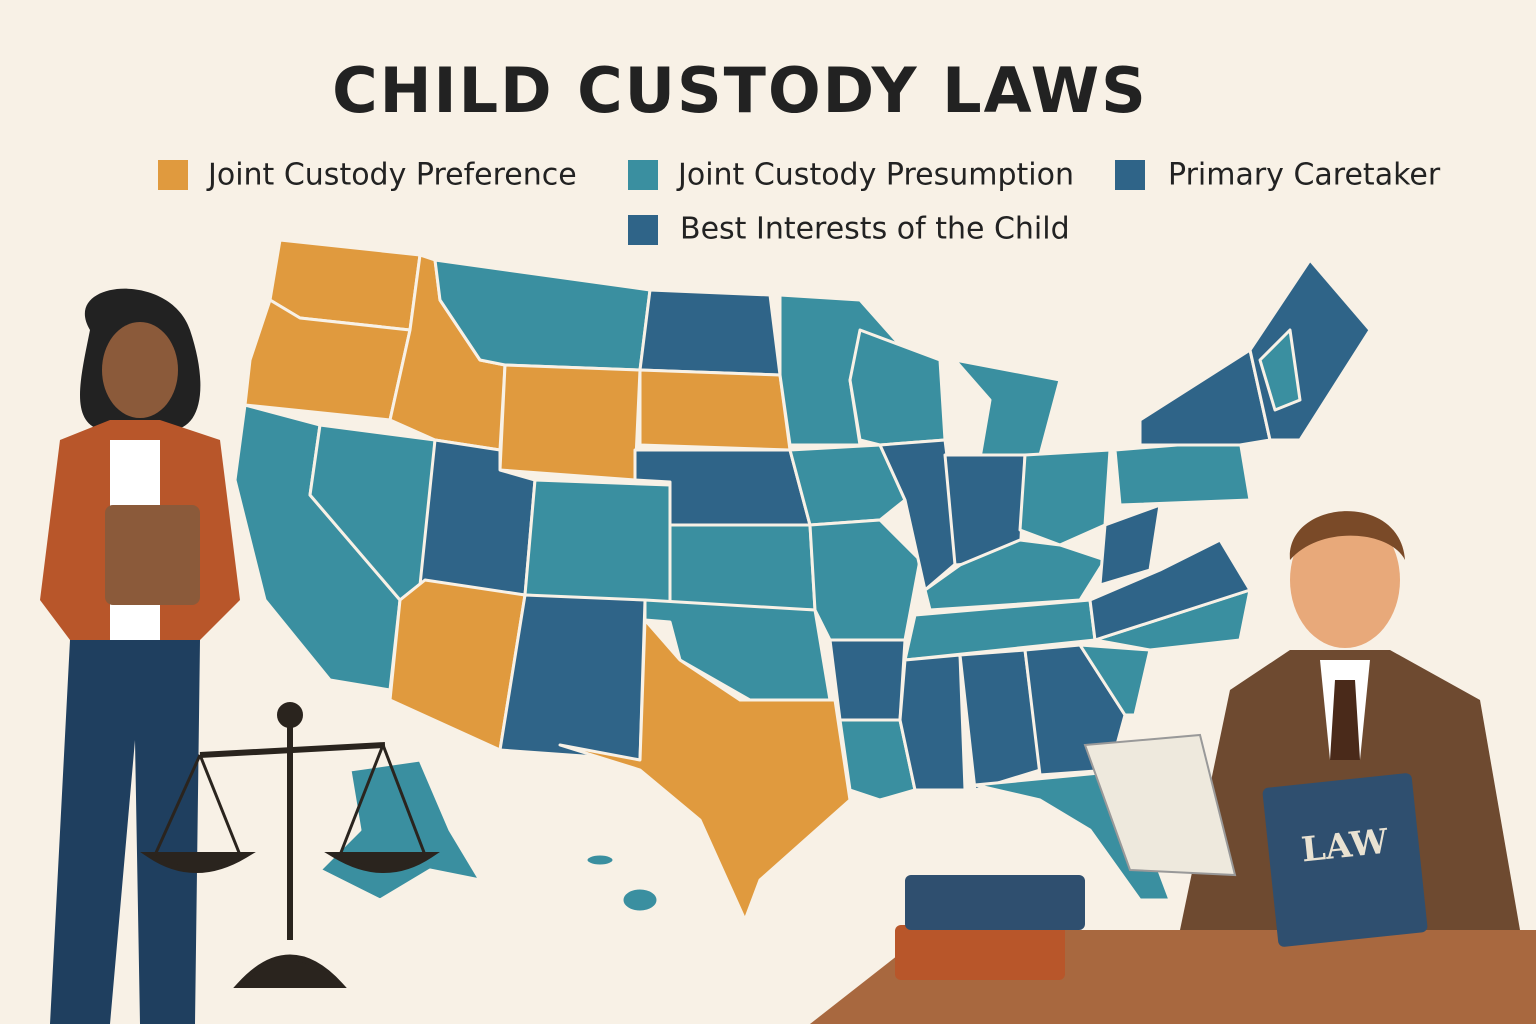 The height and width of the screenshot is (1024, 1536). What do you see at coordinates (140, 656) in the screenshot?
I see `woman-illustration` at bounding box center [140, 656].